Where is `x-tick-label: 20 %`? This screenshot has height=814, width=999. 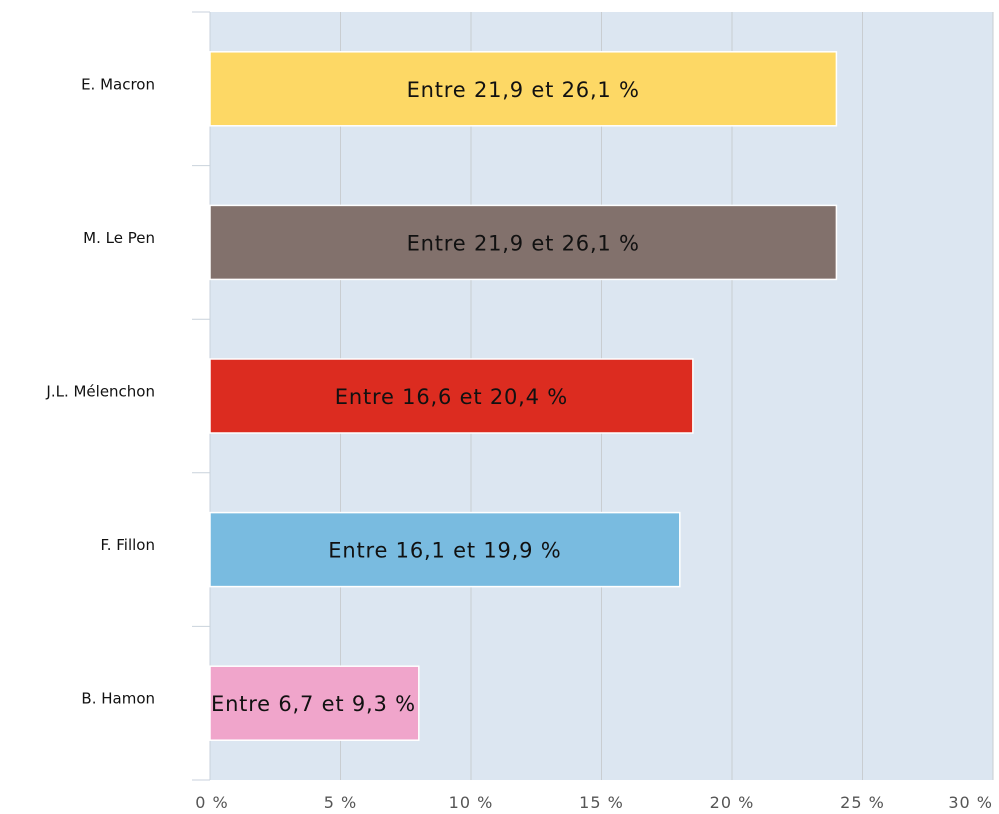 x-tick-label: 20 % is located at coordinates (732, 802).